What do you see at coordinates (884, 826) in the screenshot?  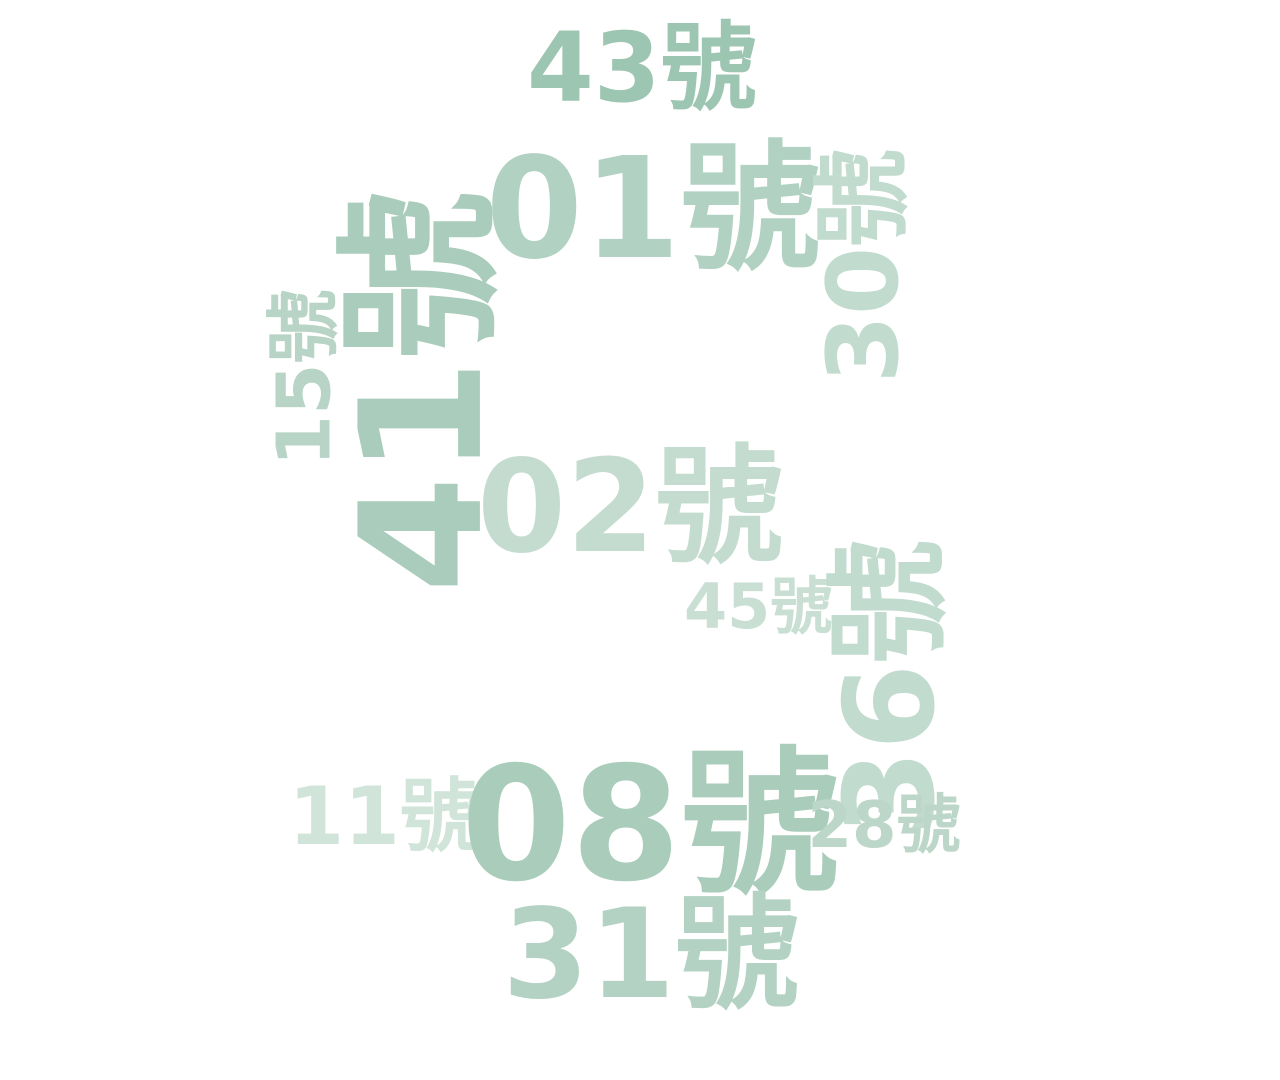 I see `word-28: 28號` at bounding box center [884, 826].